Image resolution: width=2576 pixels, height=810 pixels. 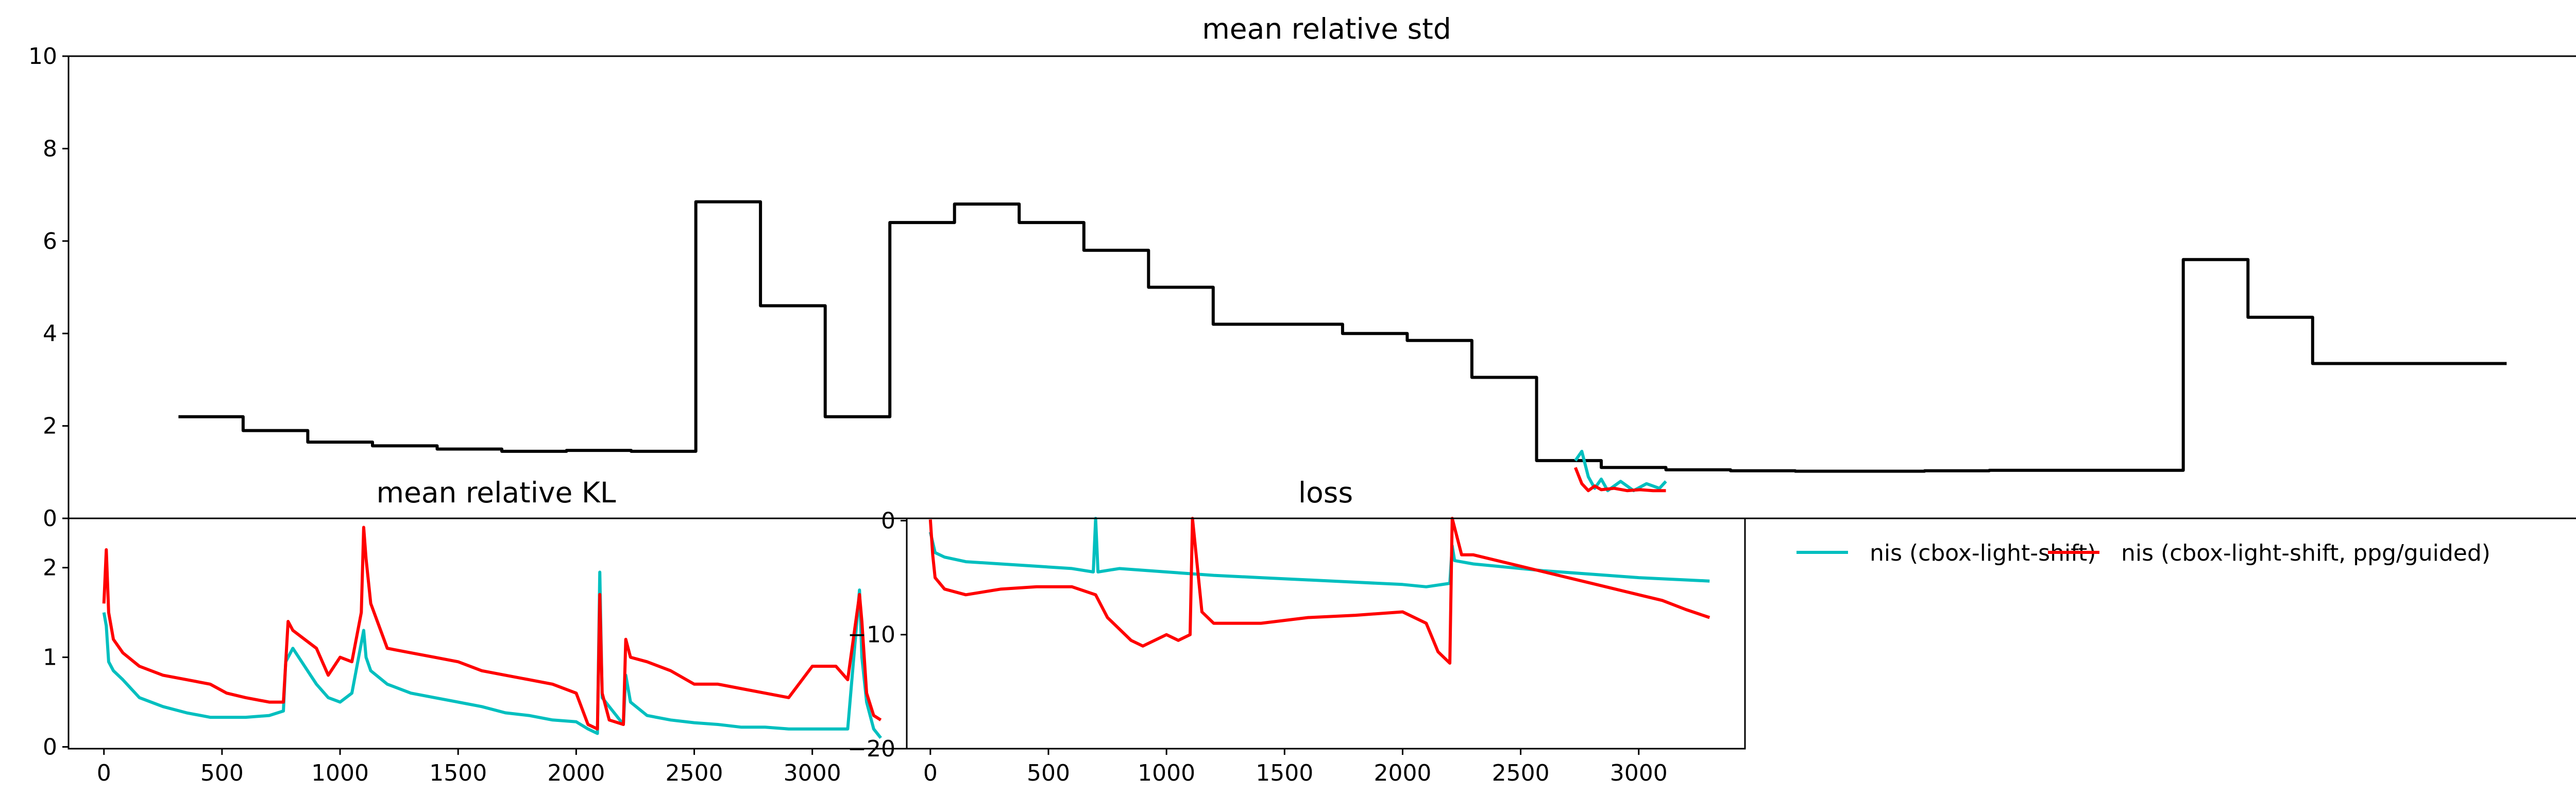 I want to click on kl-xtick-label: 1500, so click(x=458, y=773).